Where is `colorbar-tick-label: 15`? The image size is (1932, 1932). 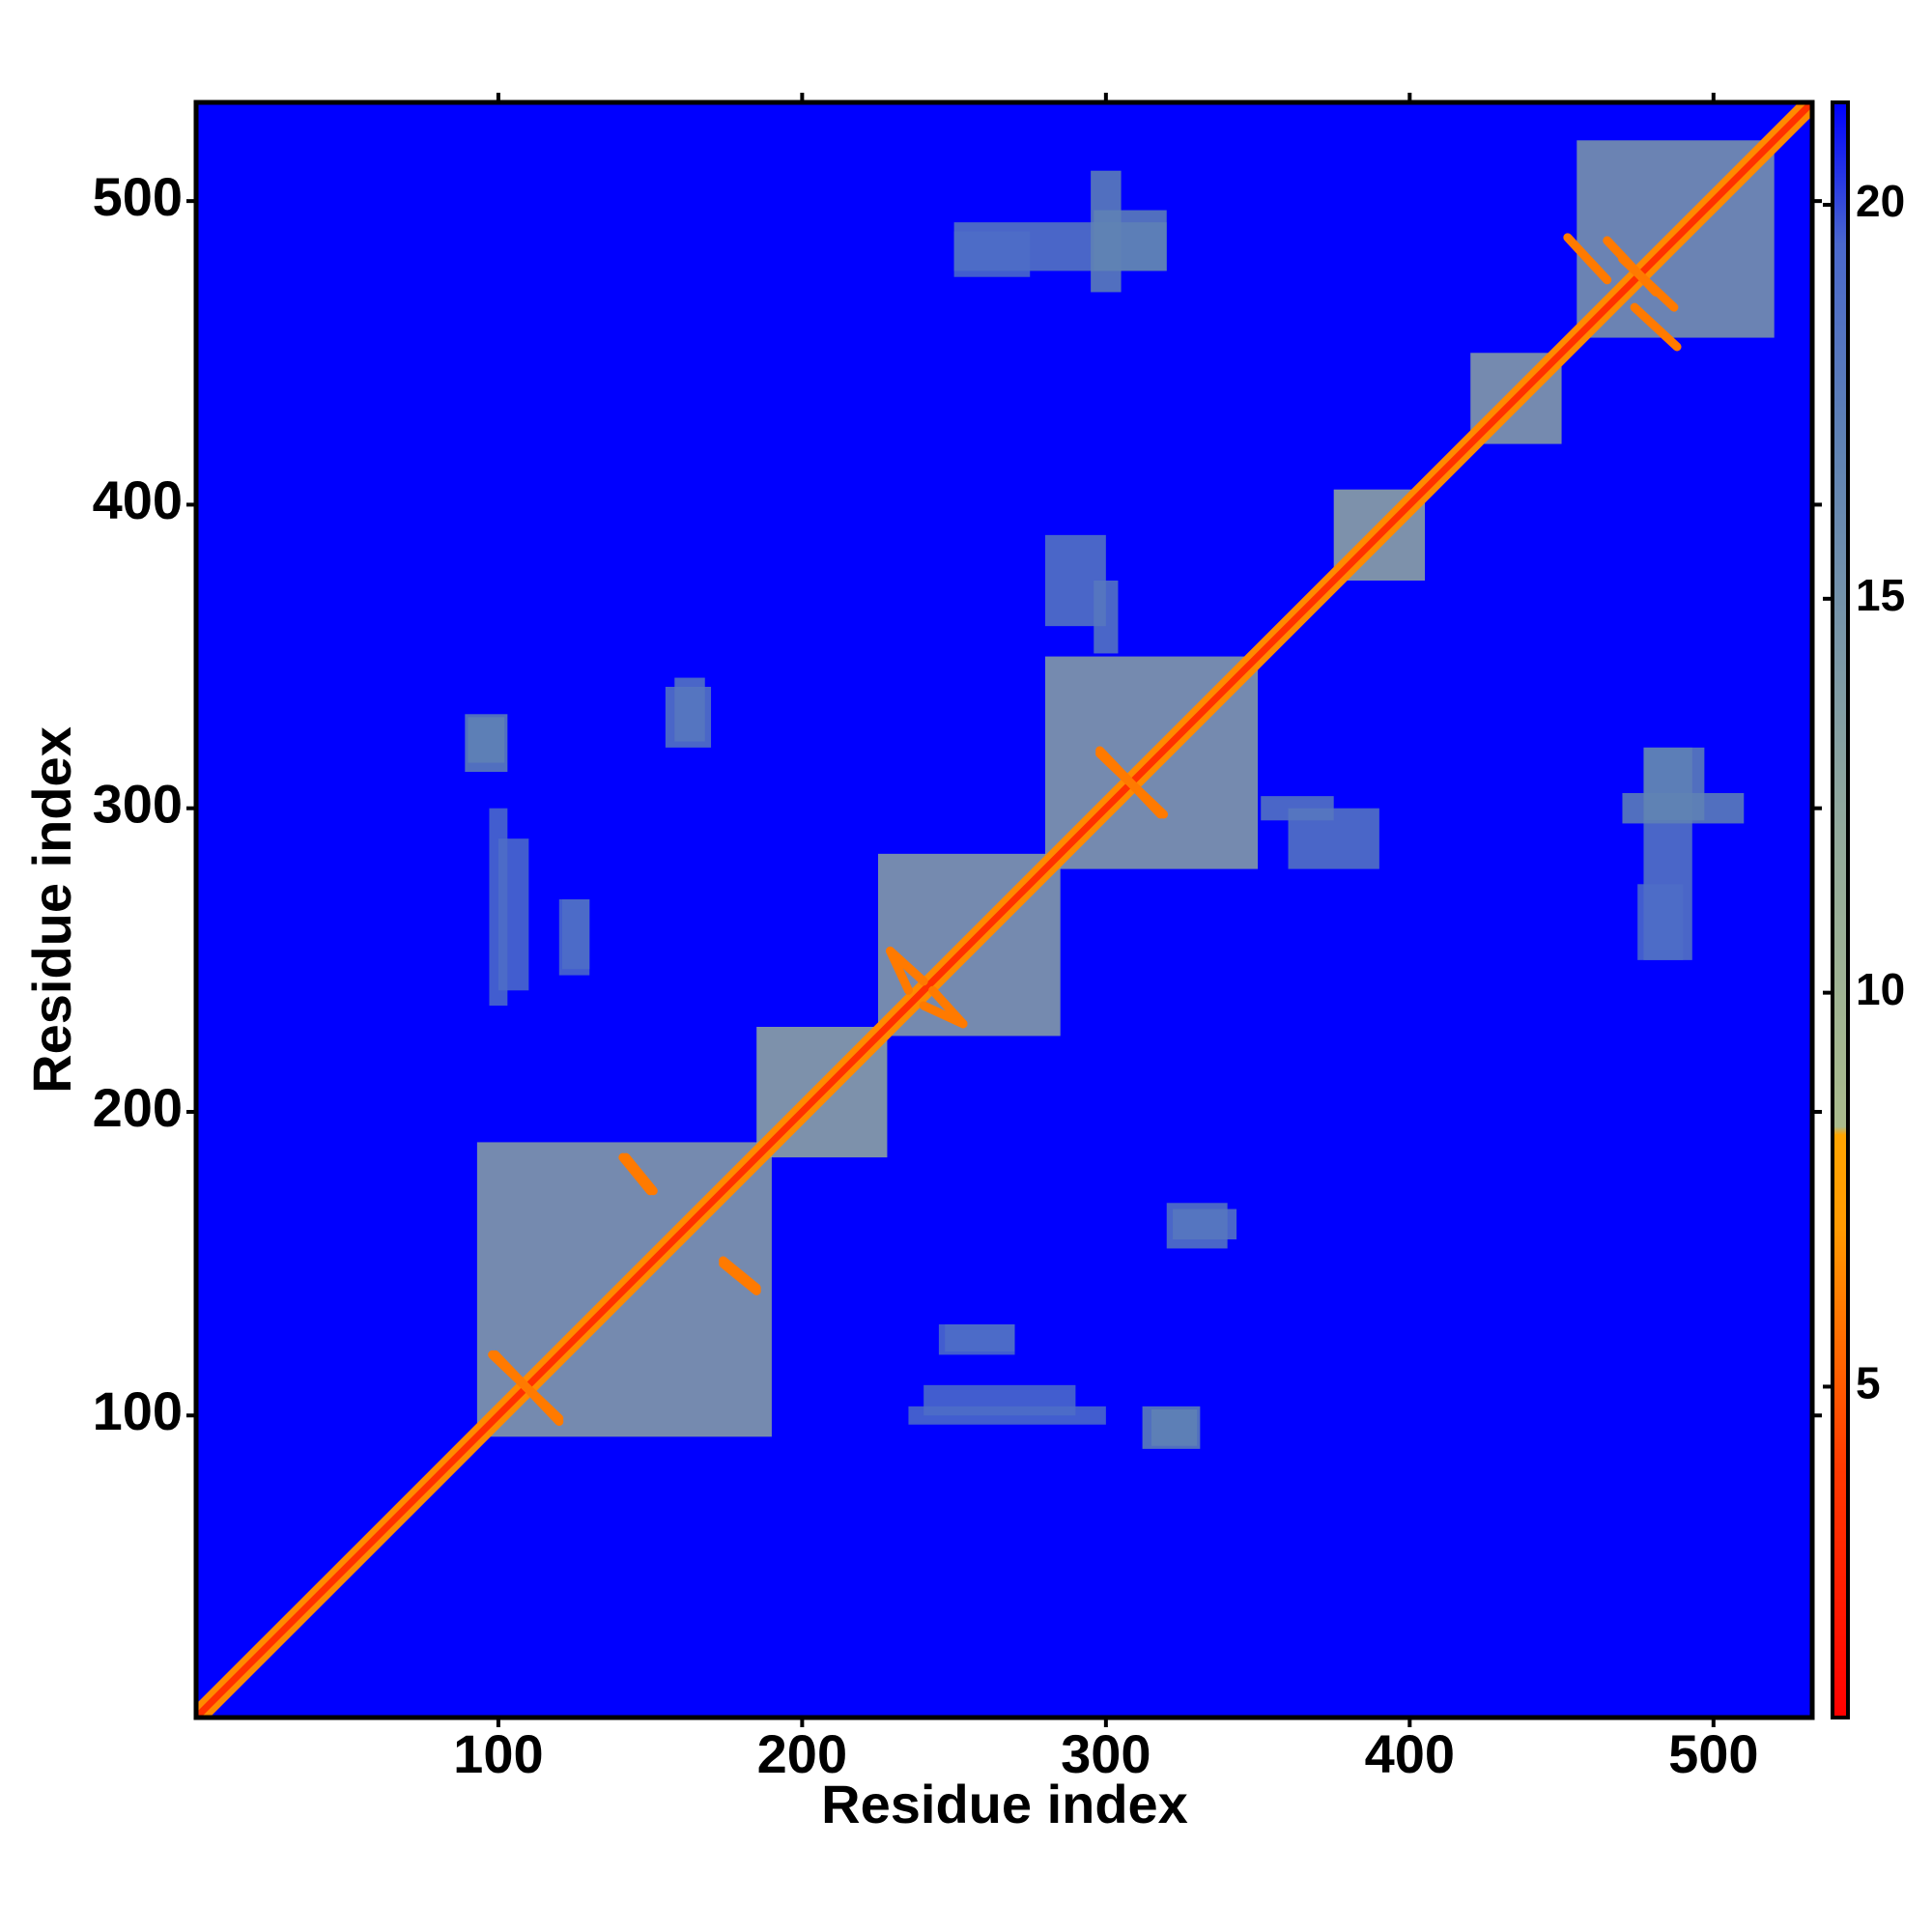
colorbar-tick-label: 15 is located at coordinates (1880, 595).